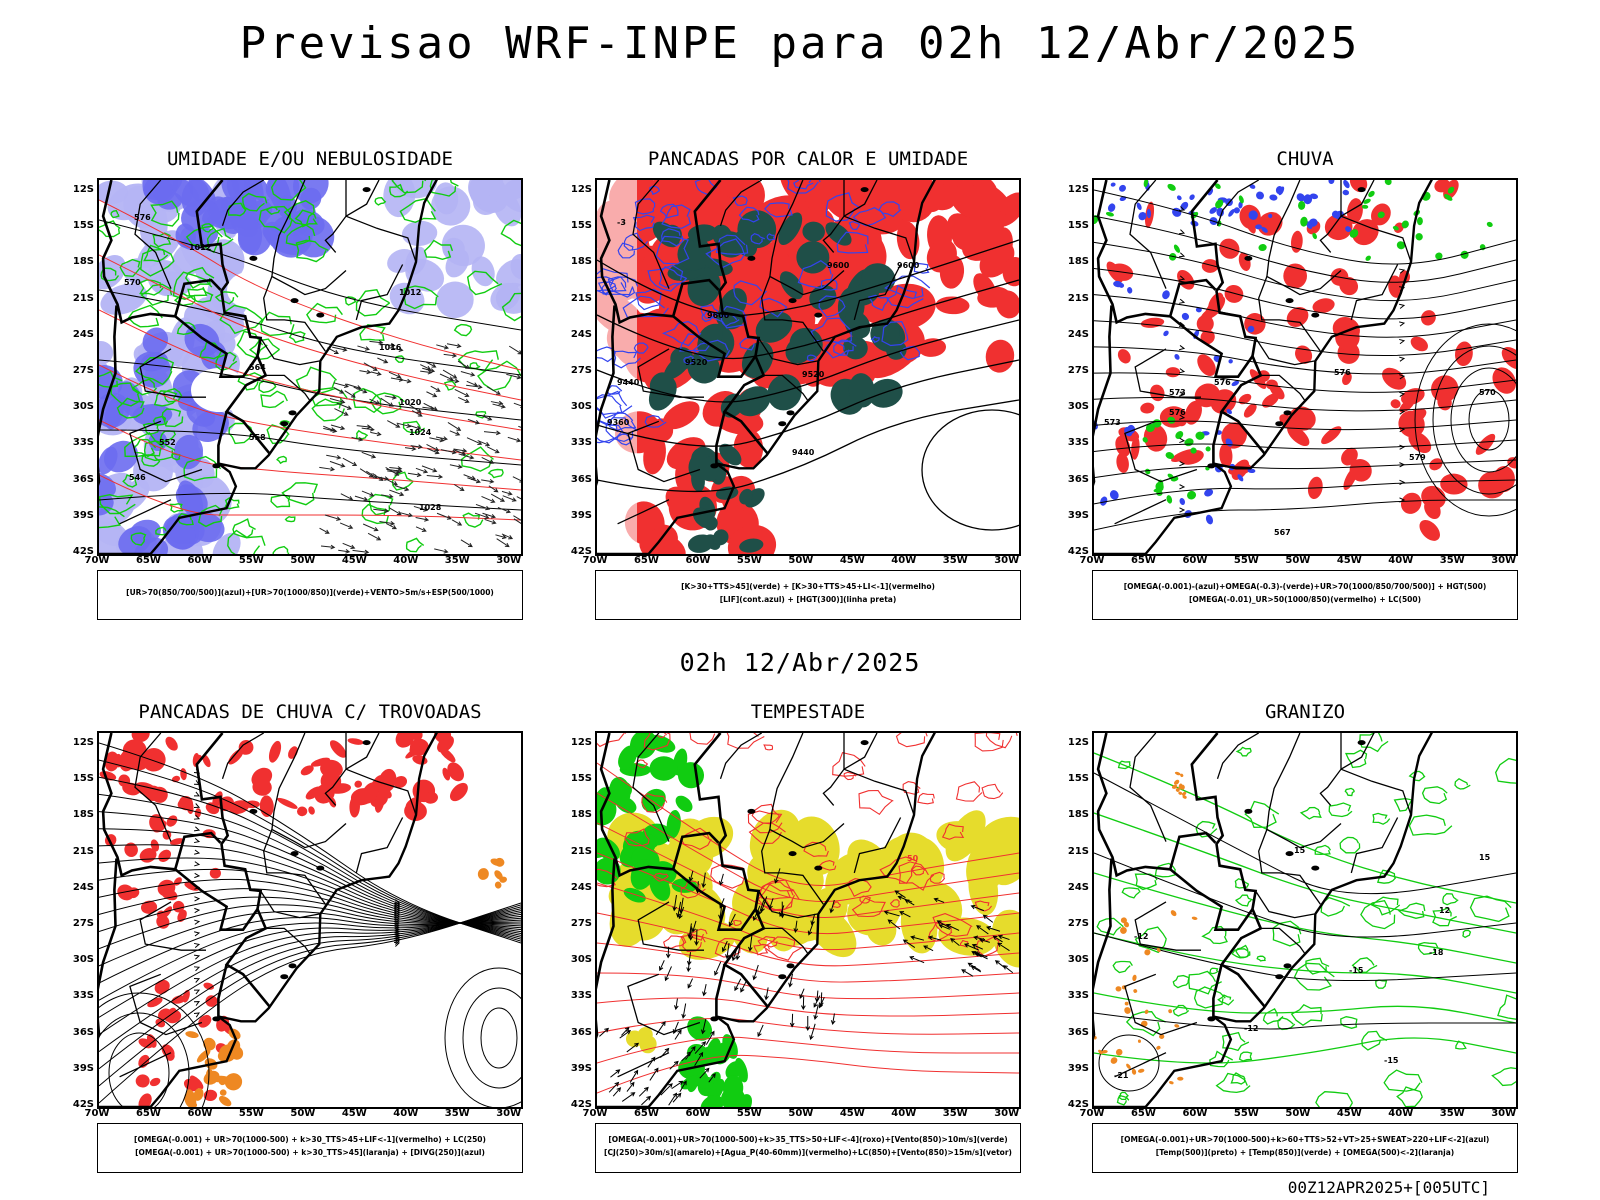 The image size is (1600, 1200). Describe the element at coordinates (1356, 970) in the screenshot. I see `contour-label: -15` at that location.